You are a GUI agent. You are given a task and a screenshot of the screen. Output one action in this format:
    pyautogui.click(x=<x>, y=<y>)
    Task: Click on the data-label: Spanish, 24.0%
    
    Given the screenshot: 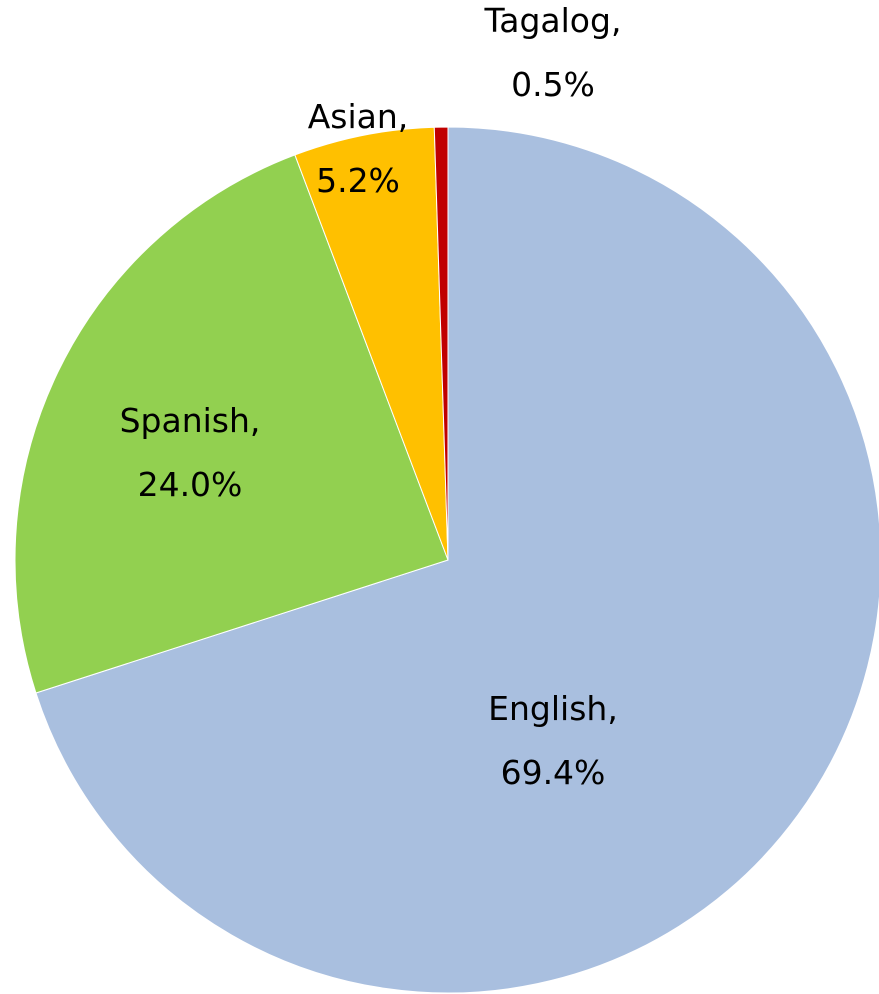 What is the action you would take?
    pyautogui.click(x=190, y=452)
    